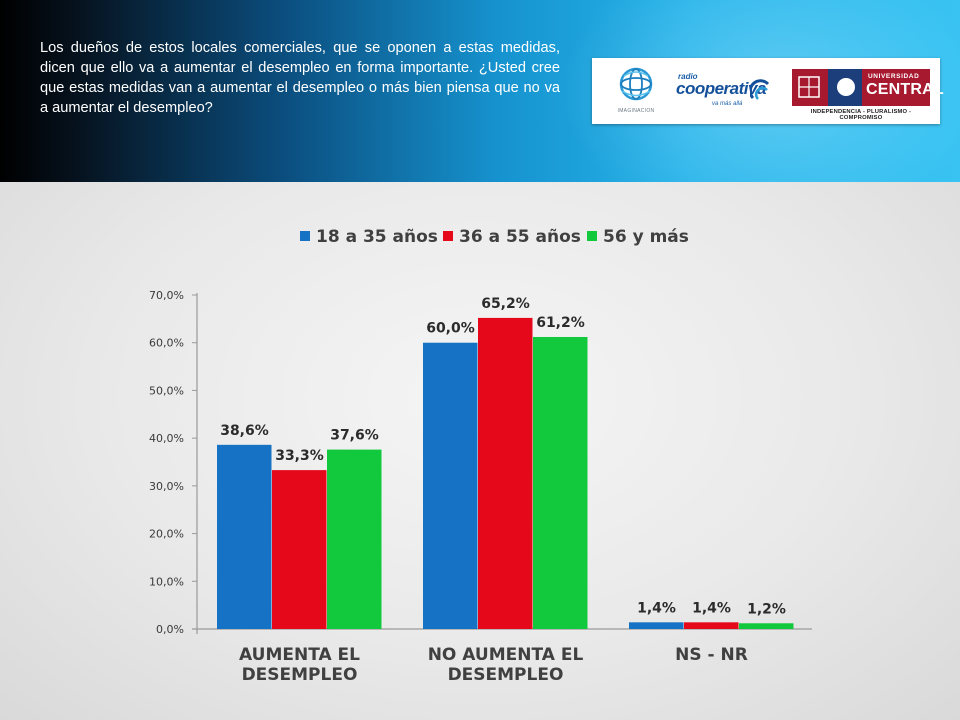 This screenshot has width=960, height=720. What do you see at coordinates (727, 104) in the screenshot?
I see `cooperativa-logo-tagline: va más allá` at bounding box center [727, 104].